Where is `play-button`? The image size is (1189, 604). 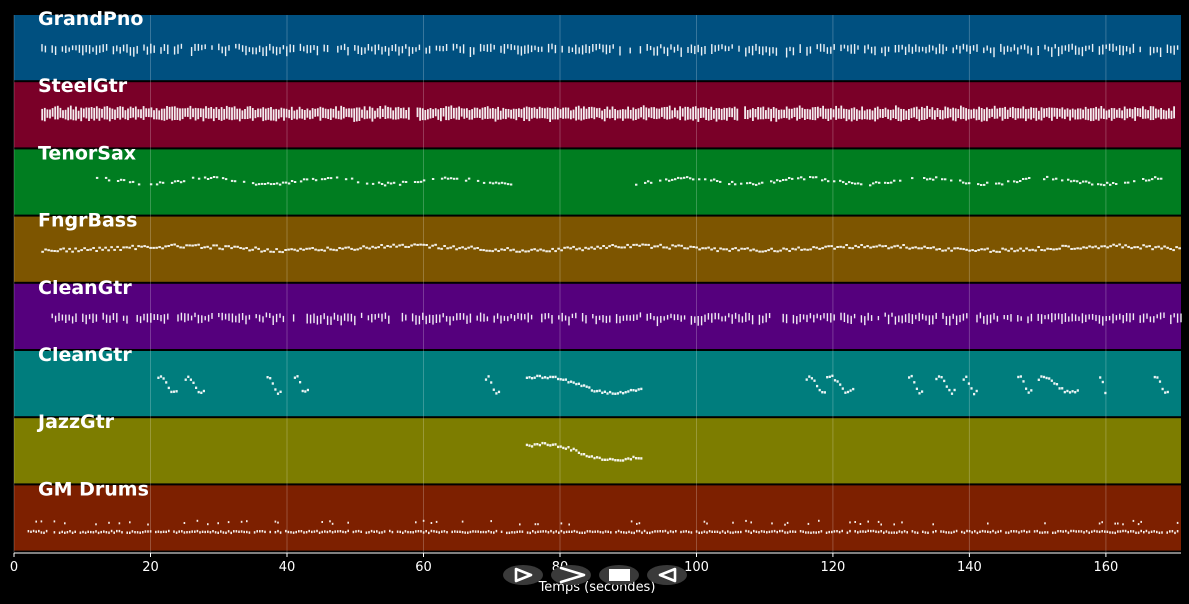
play-button is located at coordinates (523, 575).